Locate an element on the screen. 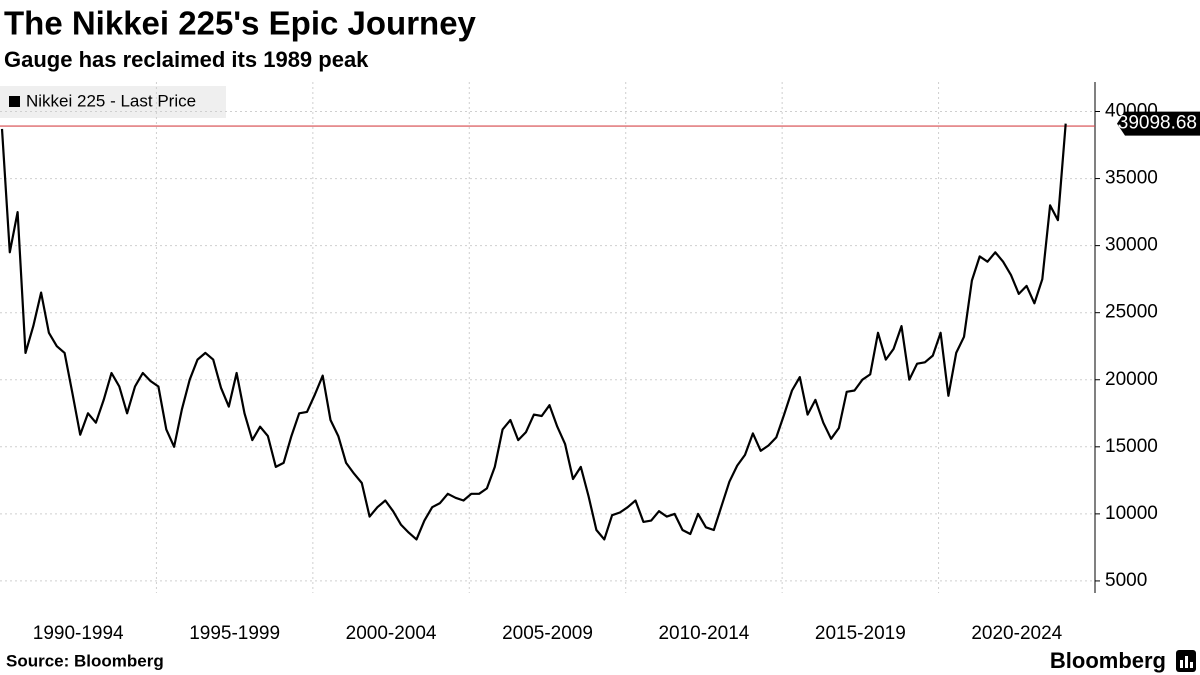 This screenshot has height=675, width=1200. legend-box is located at coordinates (113, 102).